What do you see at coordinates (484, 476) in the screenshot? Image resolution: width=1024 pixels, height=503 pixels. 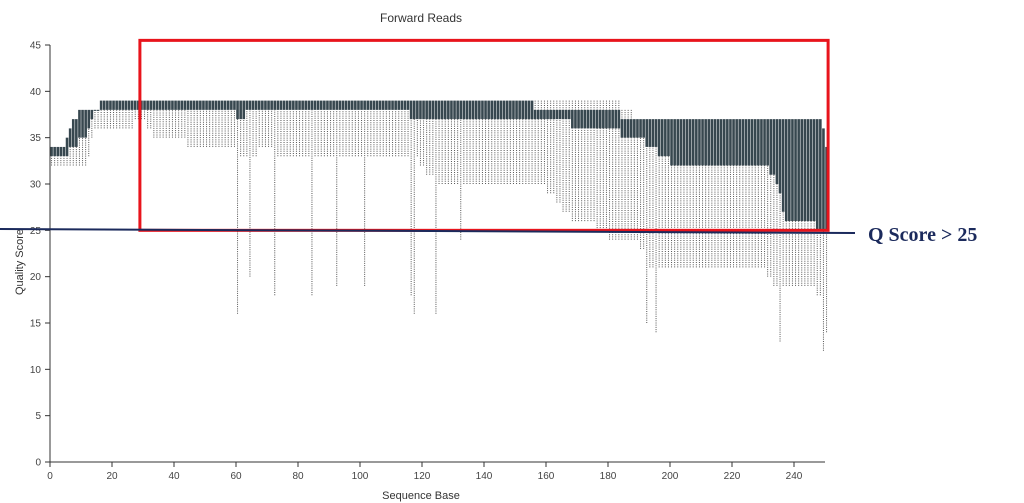 I see `x-tick-label-140: 140` at bounding box center [484, 476].